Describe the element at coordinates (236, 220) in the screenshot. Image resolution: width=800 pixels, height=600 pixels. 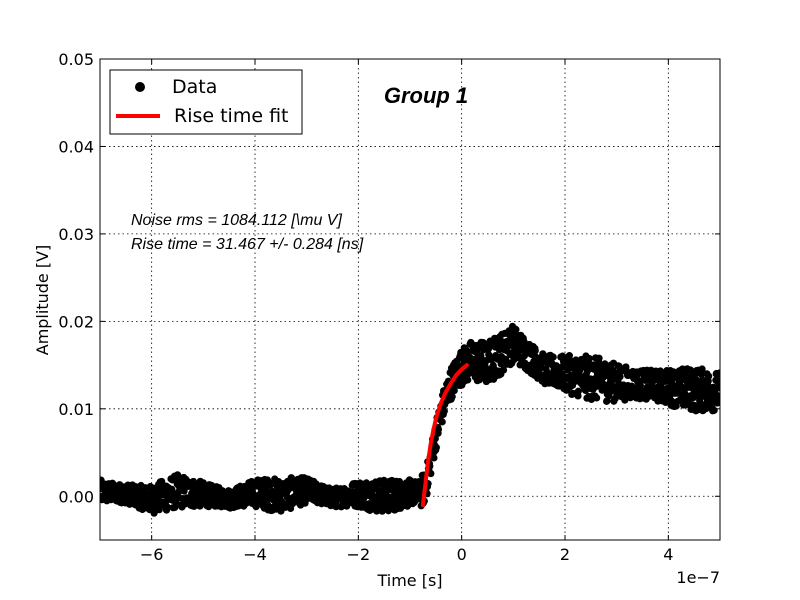
I see `annotation-noise-rms: Noise rms = 1084.112 [\mu V]` at that location.